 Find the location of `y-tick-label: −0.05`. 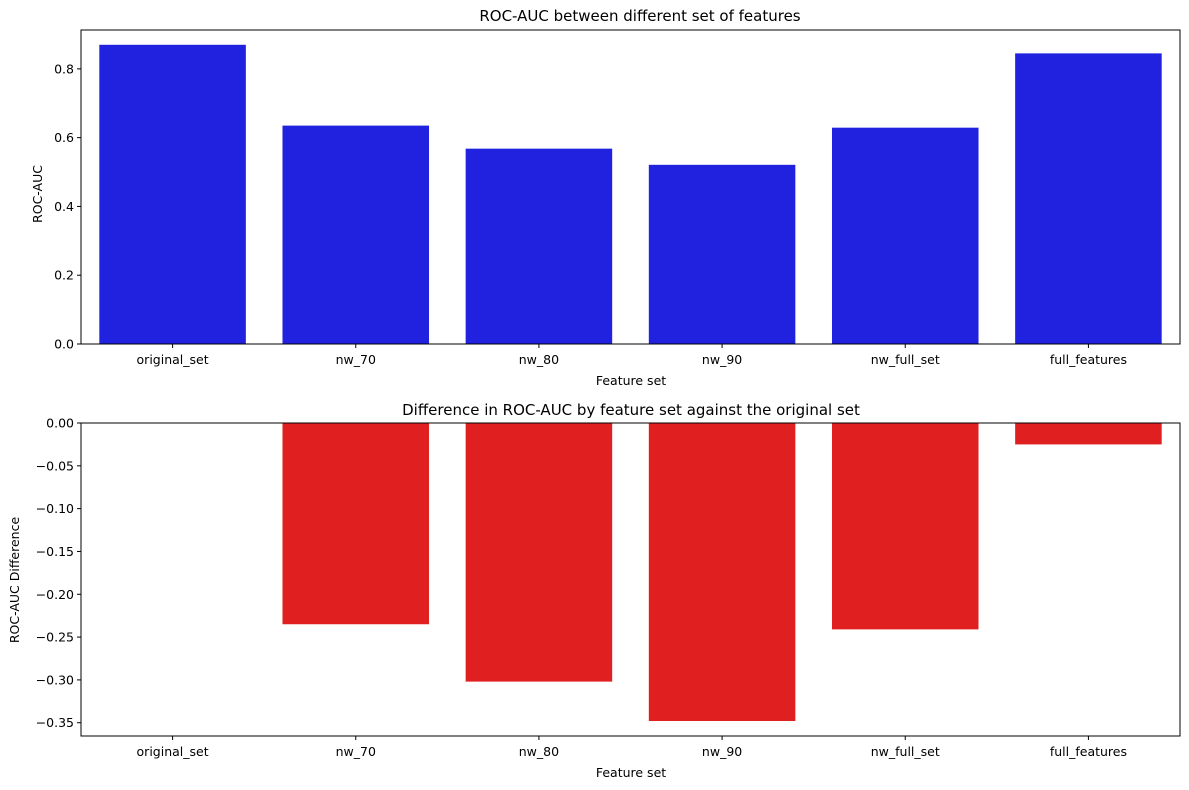

y-tick-label: −0.05 is located at coordinates (55, 465).